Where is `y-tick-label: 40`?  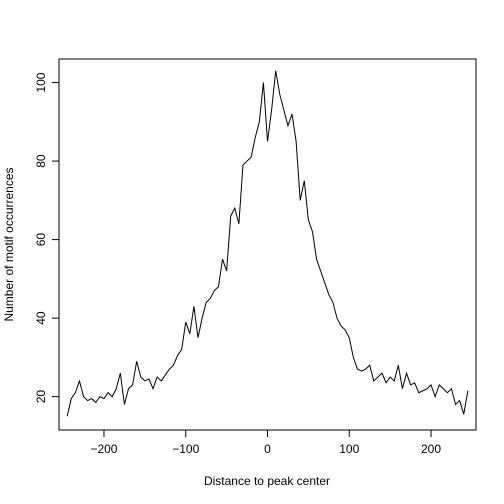
y-tick-label: 40 is located at coordinates (41, 318).